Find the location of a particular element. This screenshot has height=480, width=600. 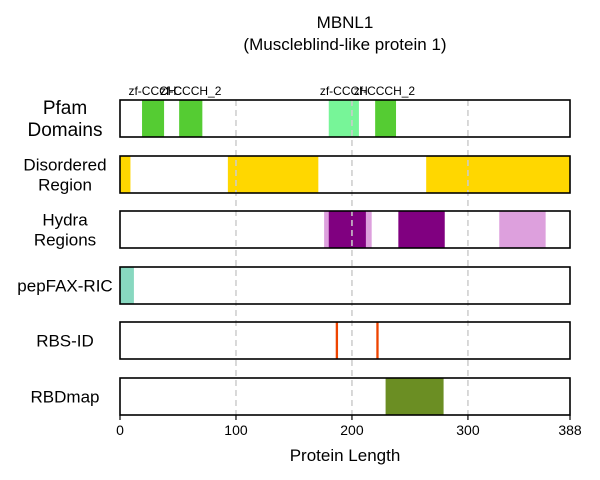

track-3: pepFAX-RIC is located at coordinates (293, 285).